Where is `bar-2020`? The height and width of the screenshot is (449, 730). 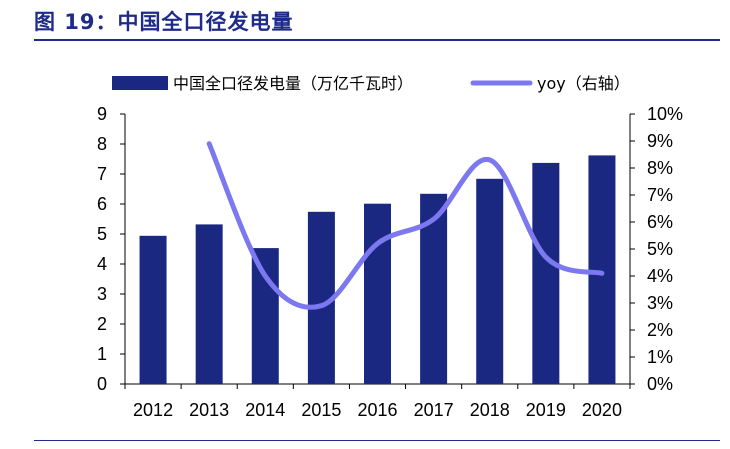 bar-2020 is located at coordinates (602, 269).